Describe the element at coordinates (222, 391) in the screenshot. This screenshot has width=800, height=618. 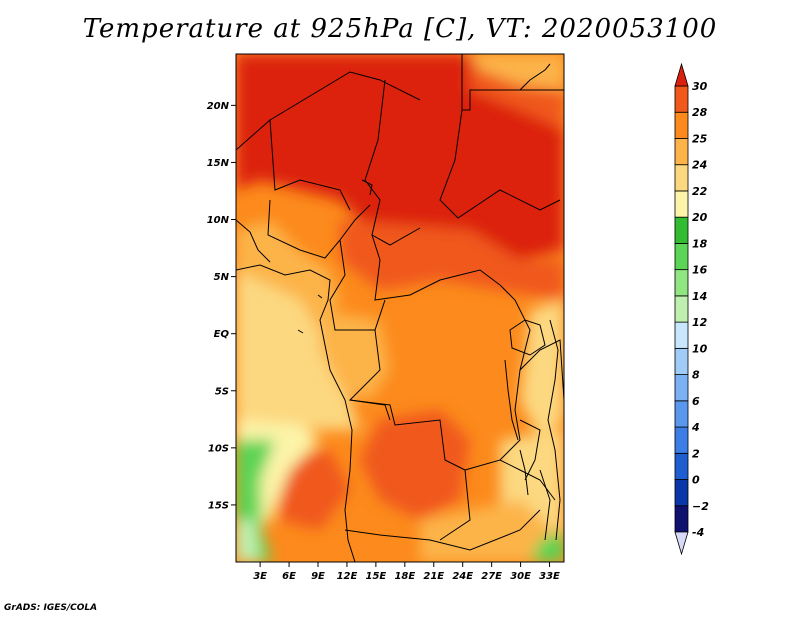
I see `y-tick-label: 5S` at that location.